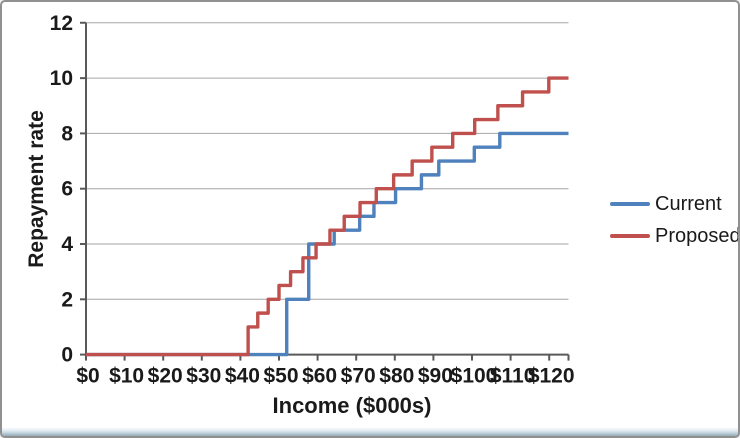  Describe the element at coordinates (67, 355) in the screenshot. I see `y-tick-label: 0` at that location.